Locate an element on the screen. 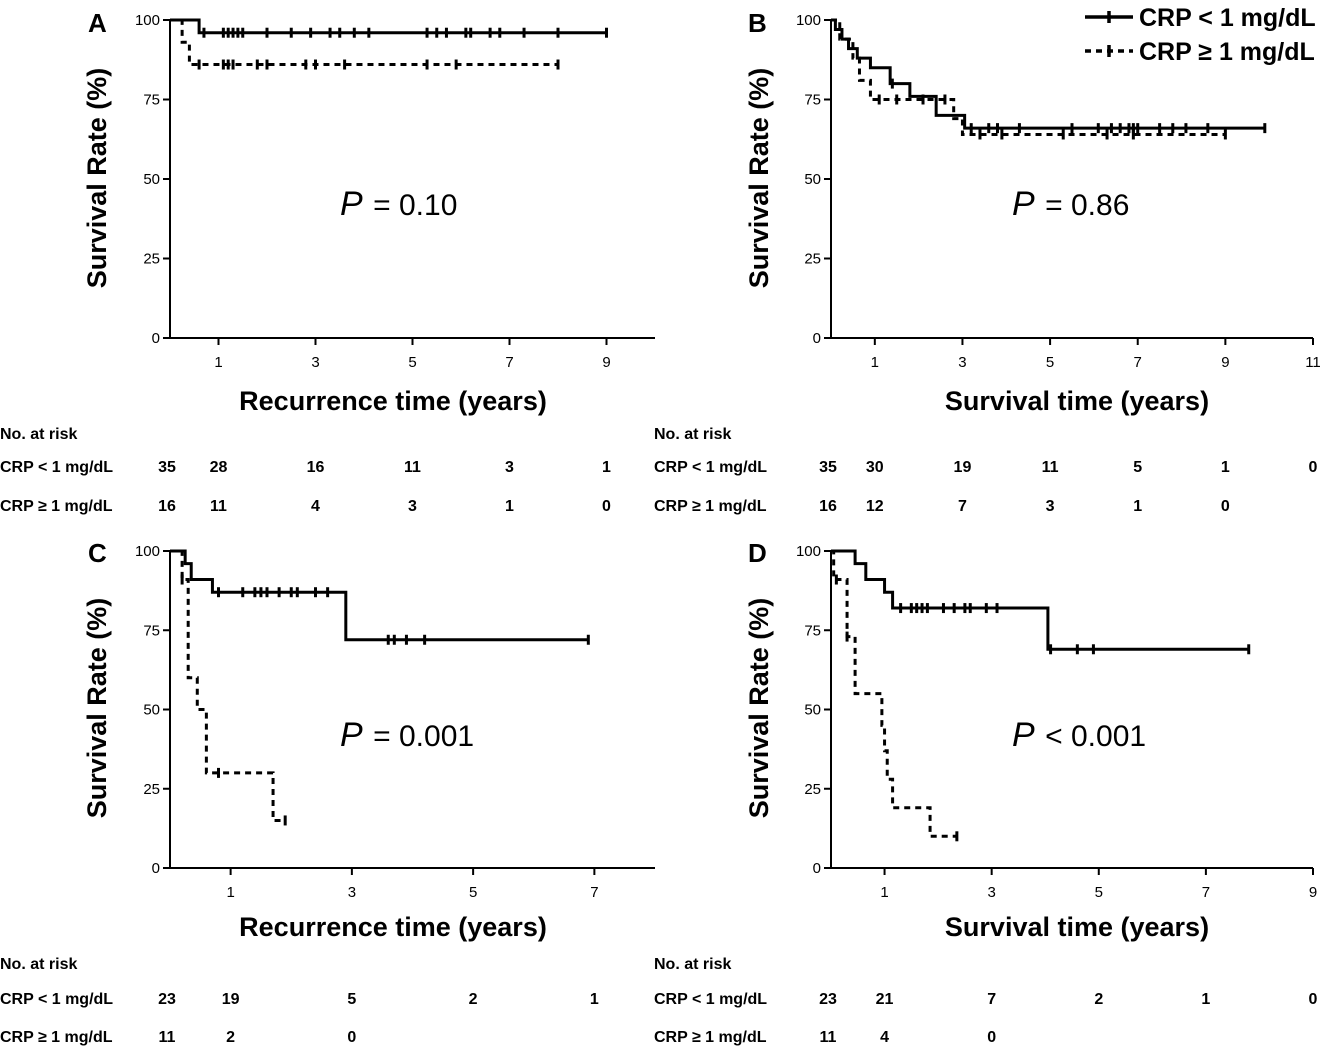 Image resolution: width=1326 pixels, height=1048 pixels. p-value: P = 0.10 is located at coordinates (398, 204).